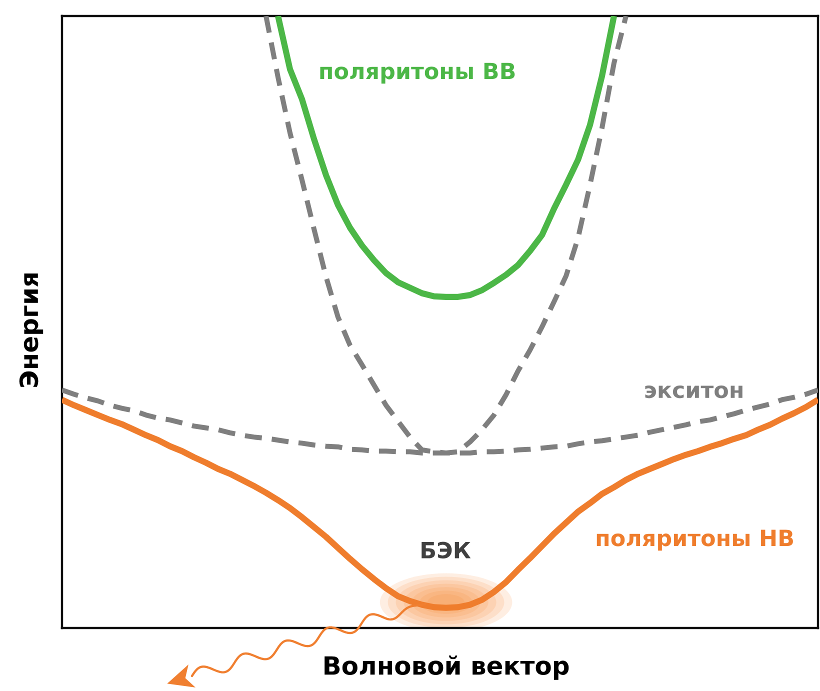  I want to click on series-label: экситон, so click(693, 391).